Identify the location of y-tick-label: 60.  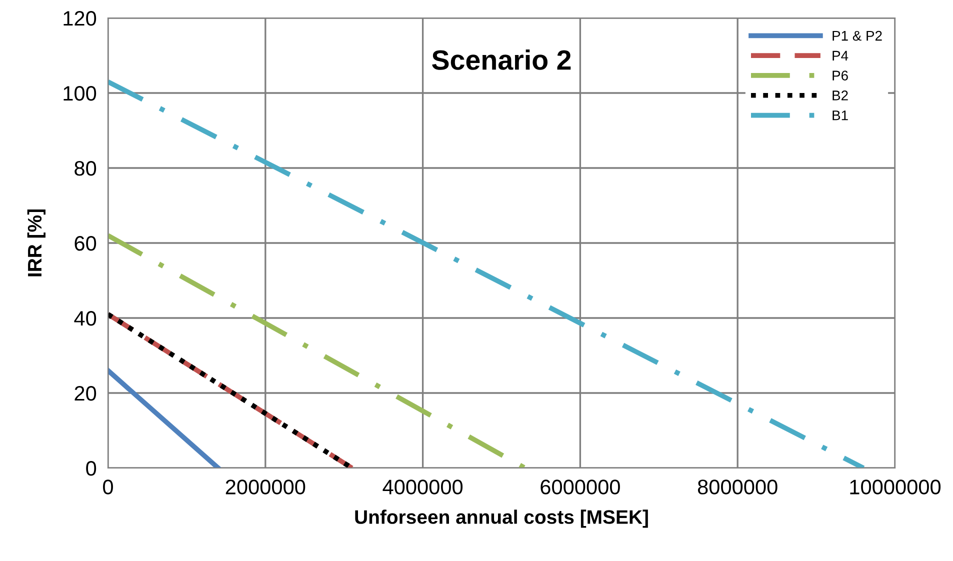
(85, 243).